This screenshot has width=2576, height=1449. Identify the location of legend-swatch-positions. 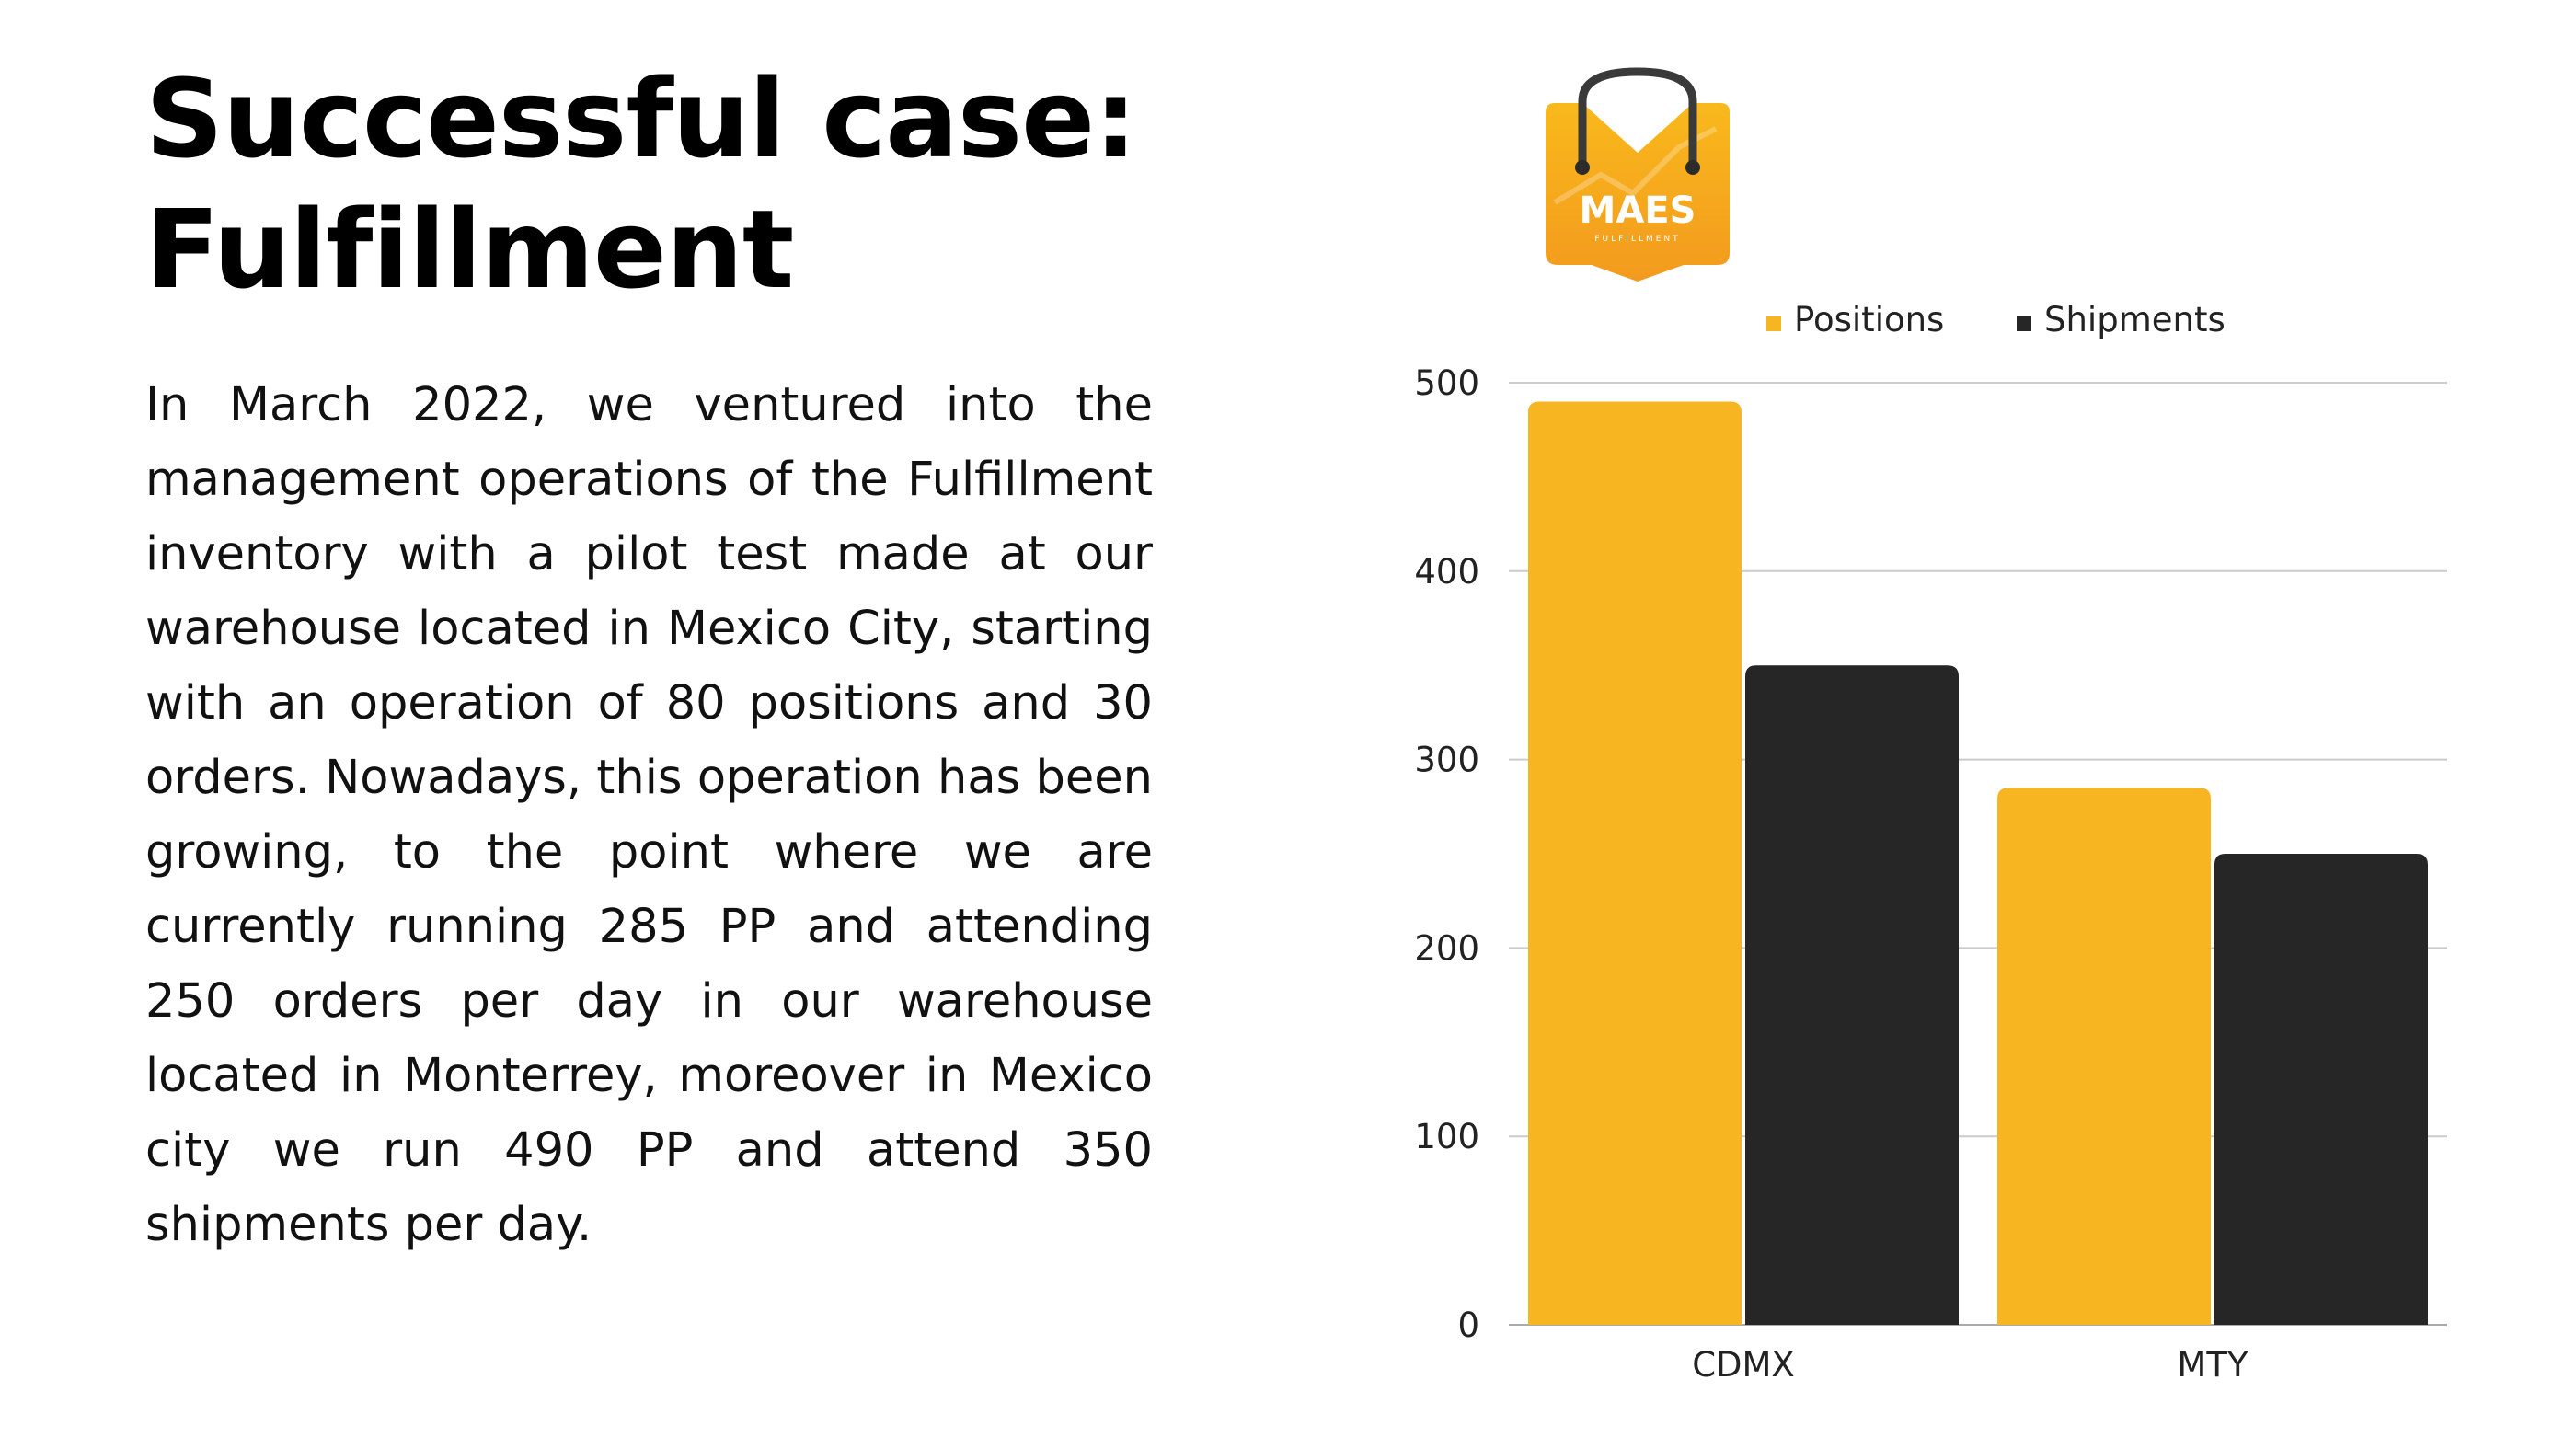
(1773, 323).